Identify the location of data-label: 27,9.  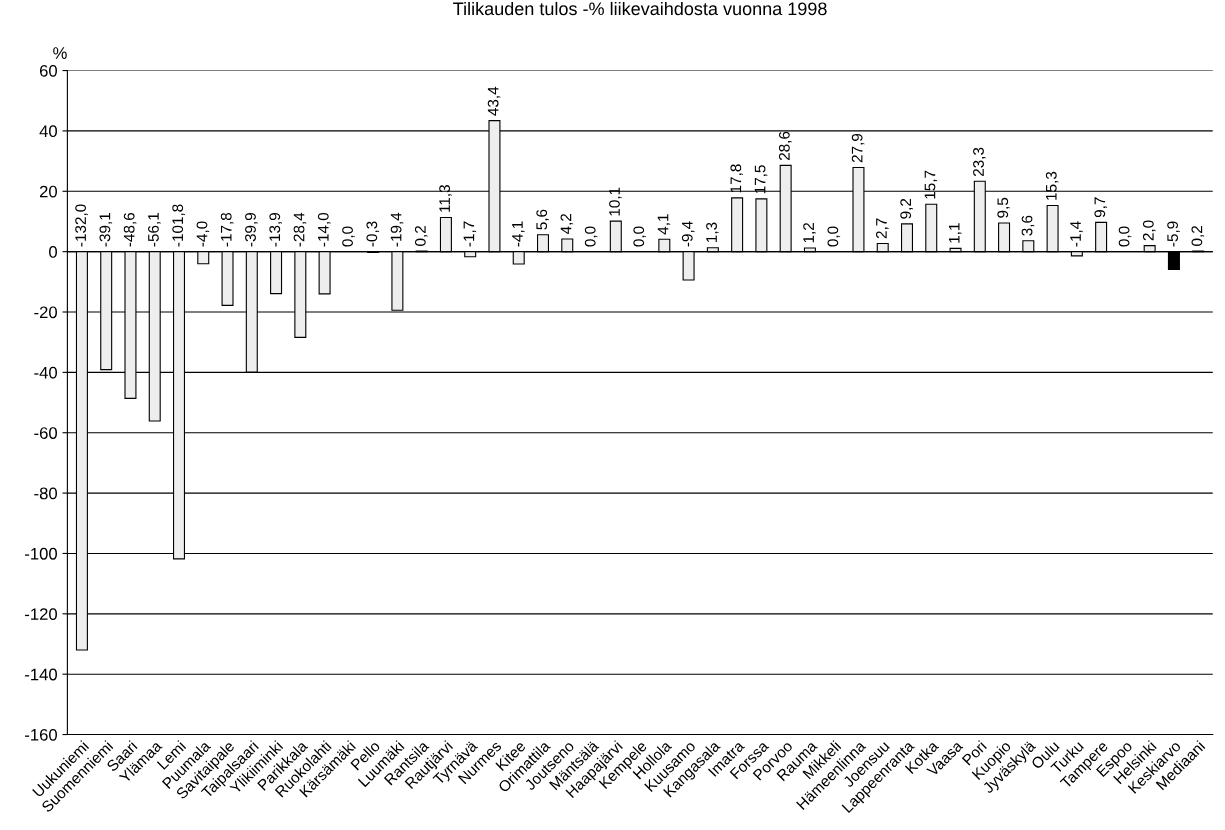
(858, 148).